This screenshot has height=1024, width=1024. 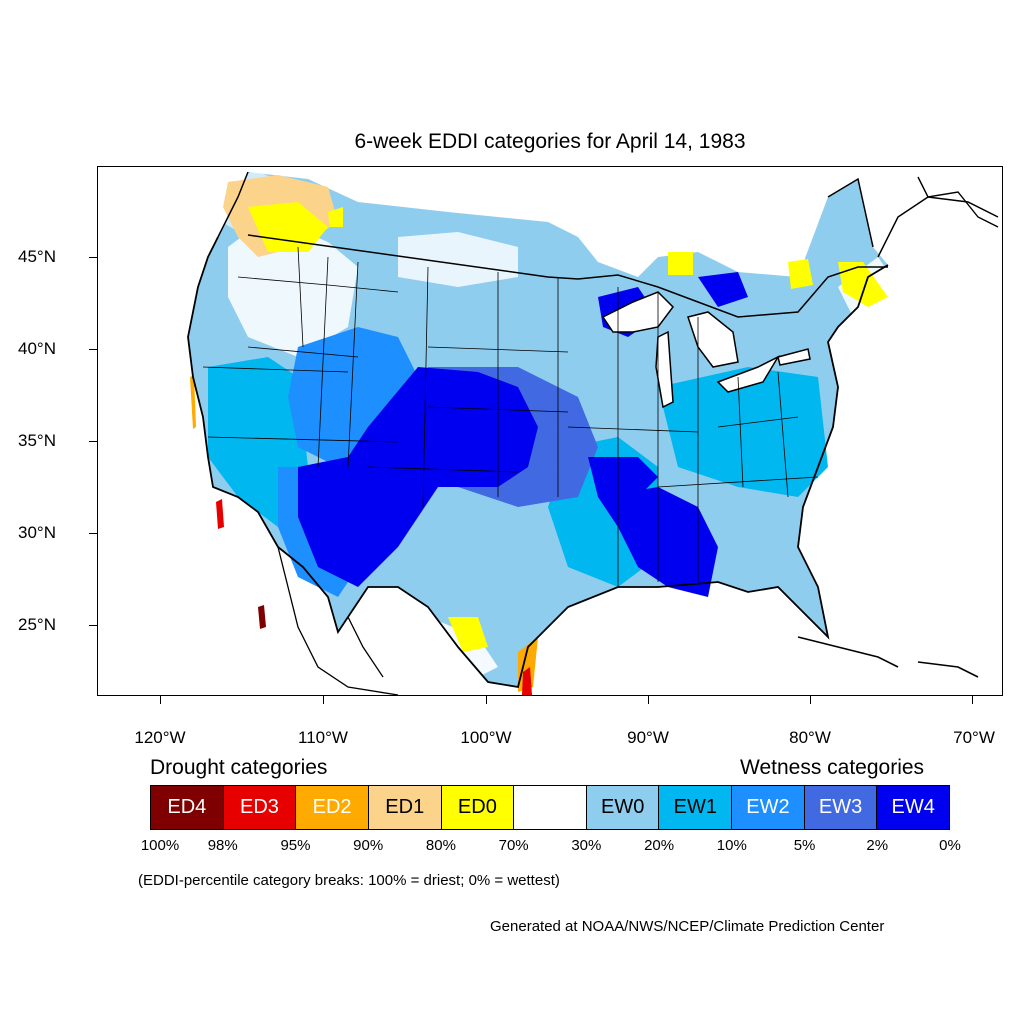 I want to click on country-outline, so click(x=608, y=244).